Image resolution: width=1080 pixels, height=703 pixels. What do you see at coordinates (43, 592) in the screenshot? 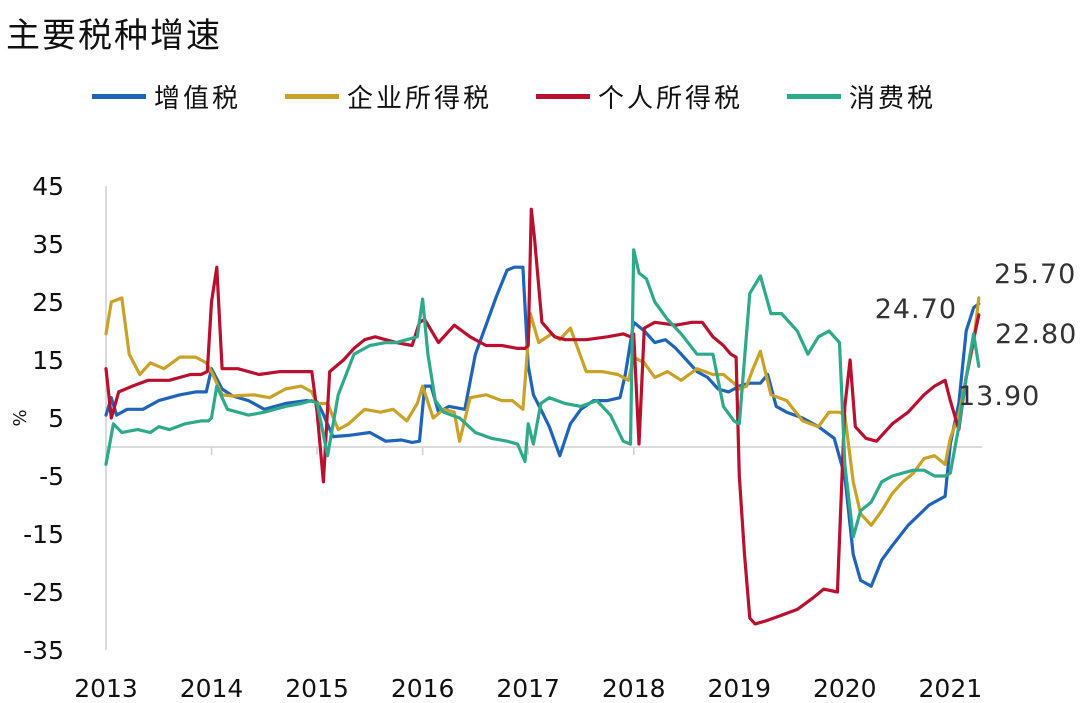
I see `y-tick-label: -25` at bounding box center [43, 592].